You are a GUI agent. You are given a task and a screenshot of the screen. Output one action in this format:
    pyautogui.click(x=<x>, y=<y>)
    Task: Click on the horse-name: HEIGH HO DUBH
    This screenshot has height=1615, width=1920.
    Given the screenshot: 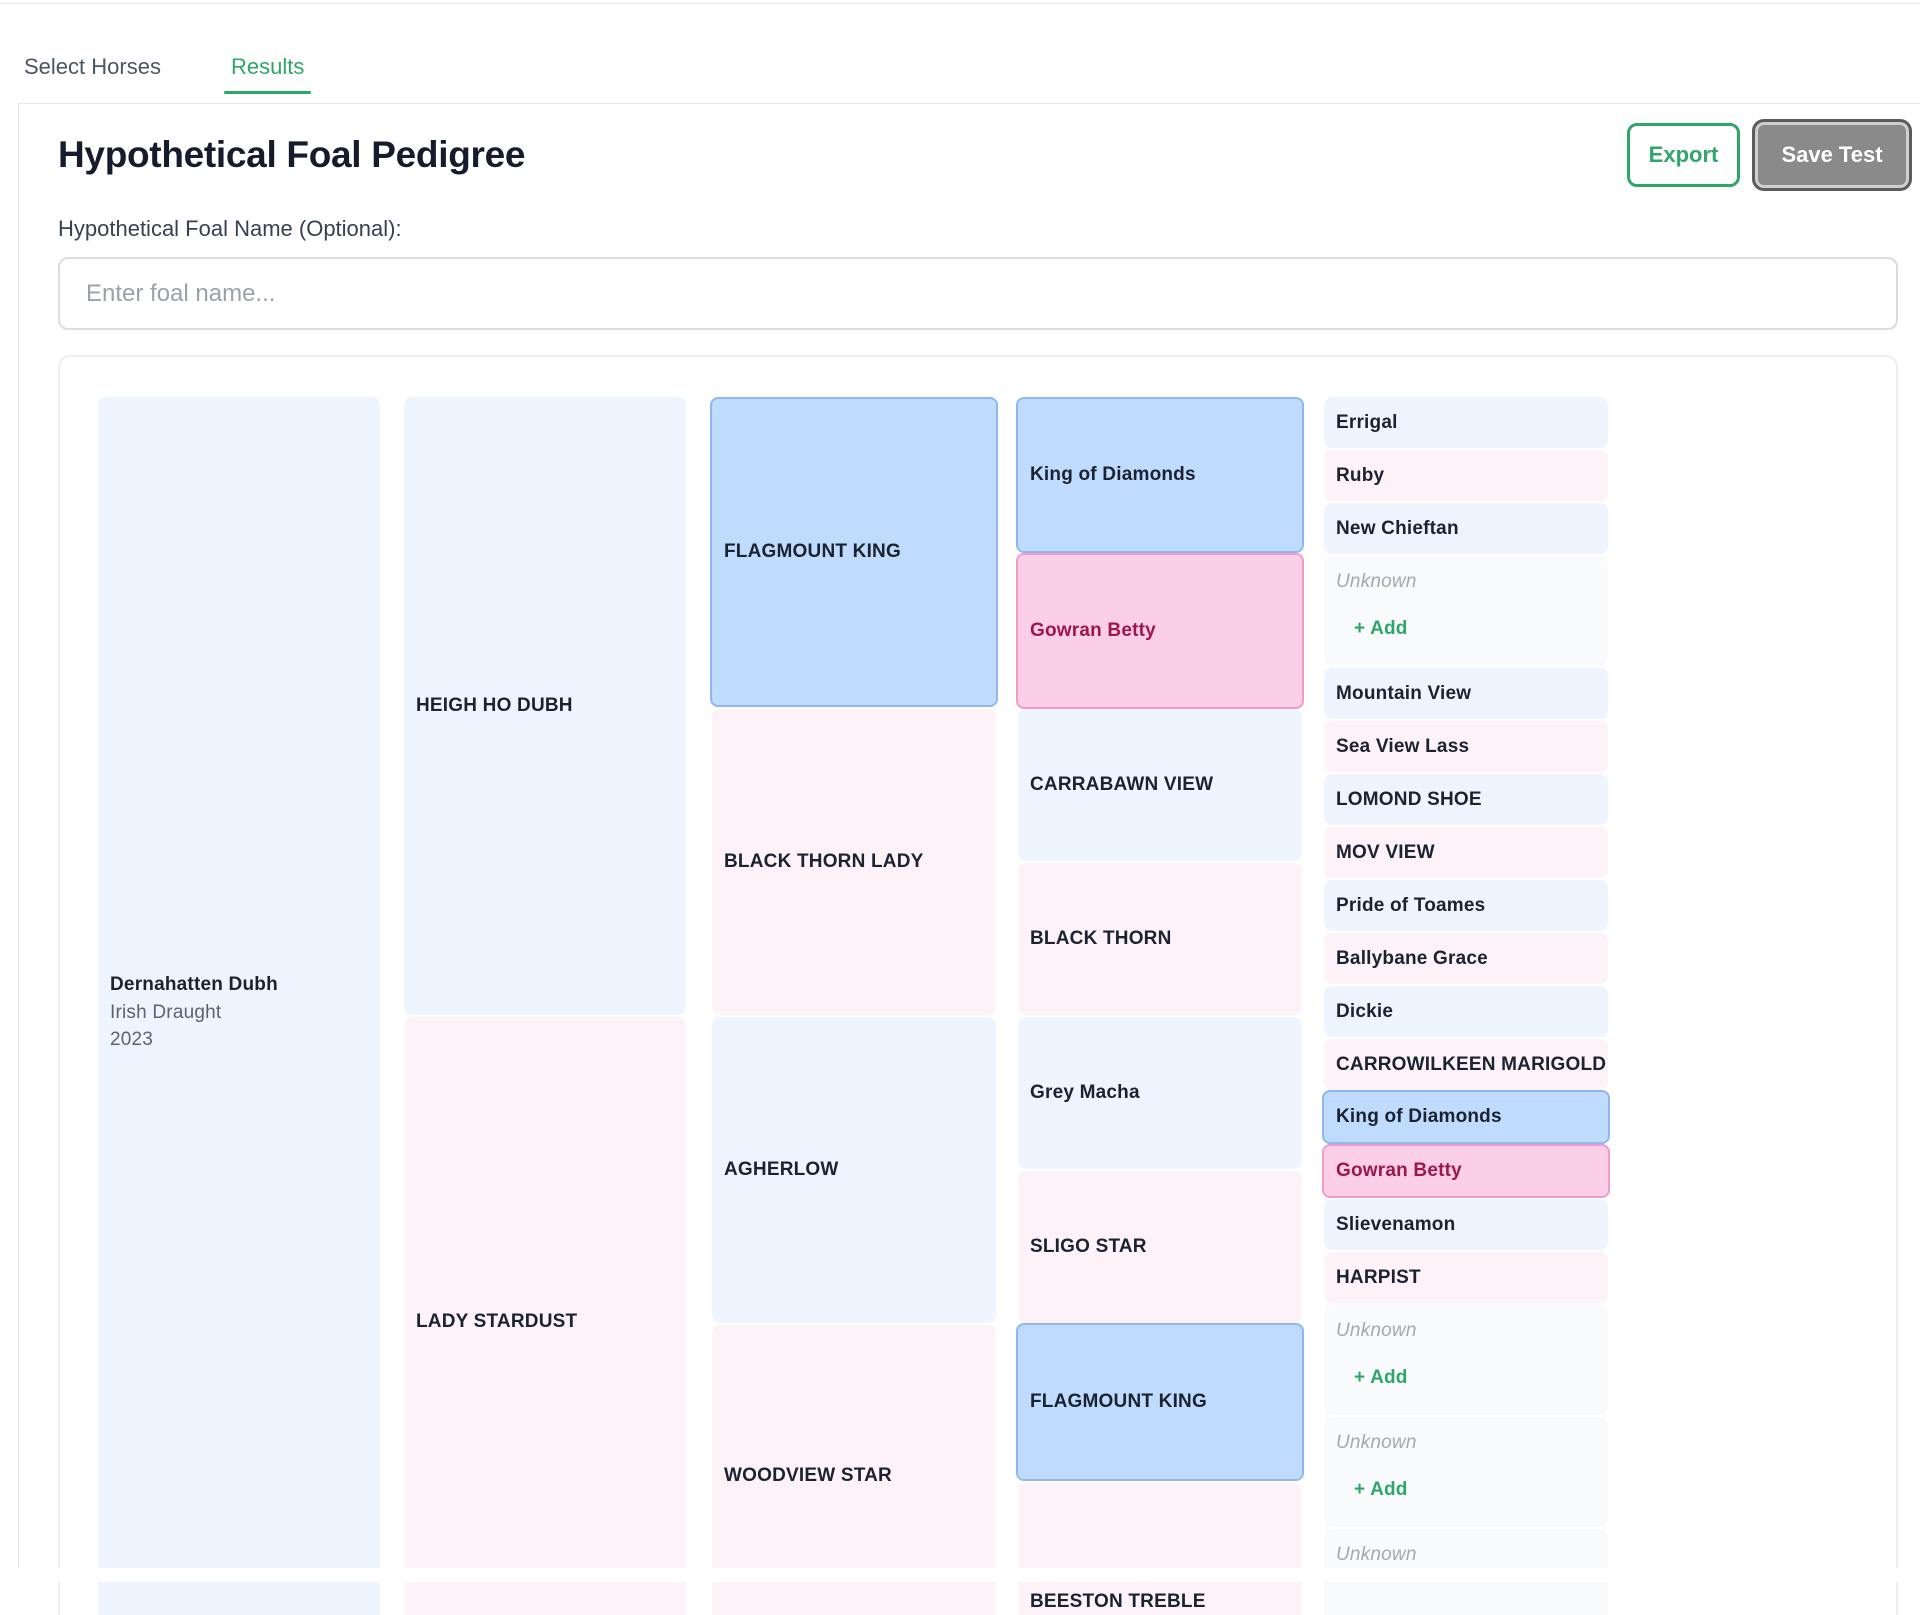 What is the action you would take?
    pyautogui.click(x=494, y=705)
    